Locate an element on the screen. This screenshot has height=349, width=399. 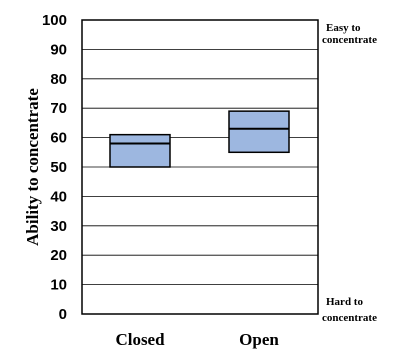
x-axis-categories: Closed Open is located at coordinates (197, 339).